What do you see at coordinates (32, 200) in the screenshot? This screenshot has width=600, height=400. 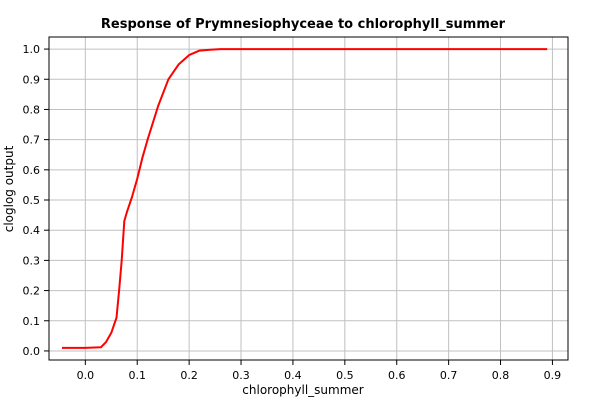 I see `y-tick-label: 0.5` at bounding box center [32, 200].